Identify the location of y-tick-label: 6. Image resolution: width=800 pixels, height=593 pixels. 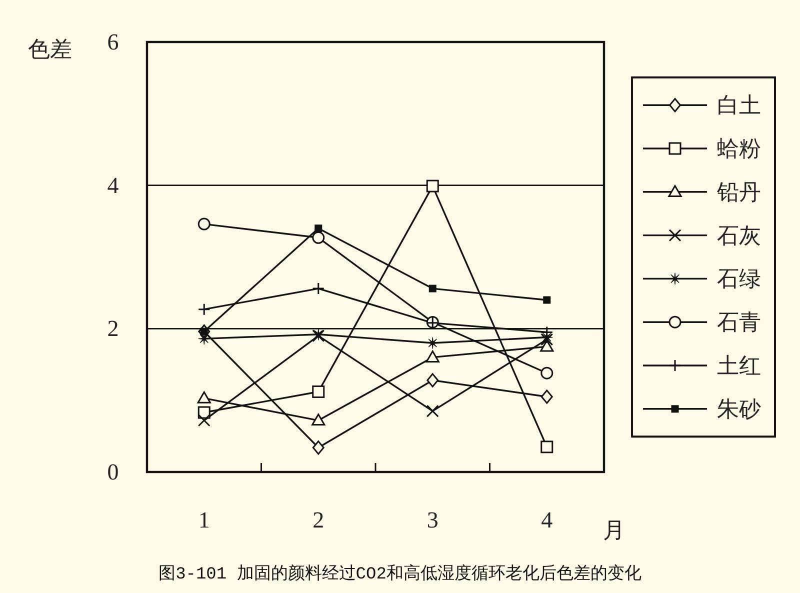
(113, 42).